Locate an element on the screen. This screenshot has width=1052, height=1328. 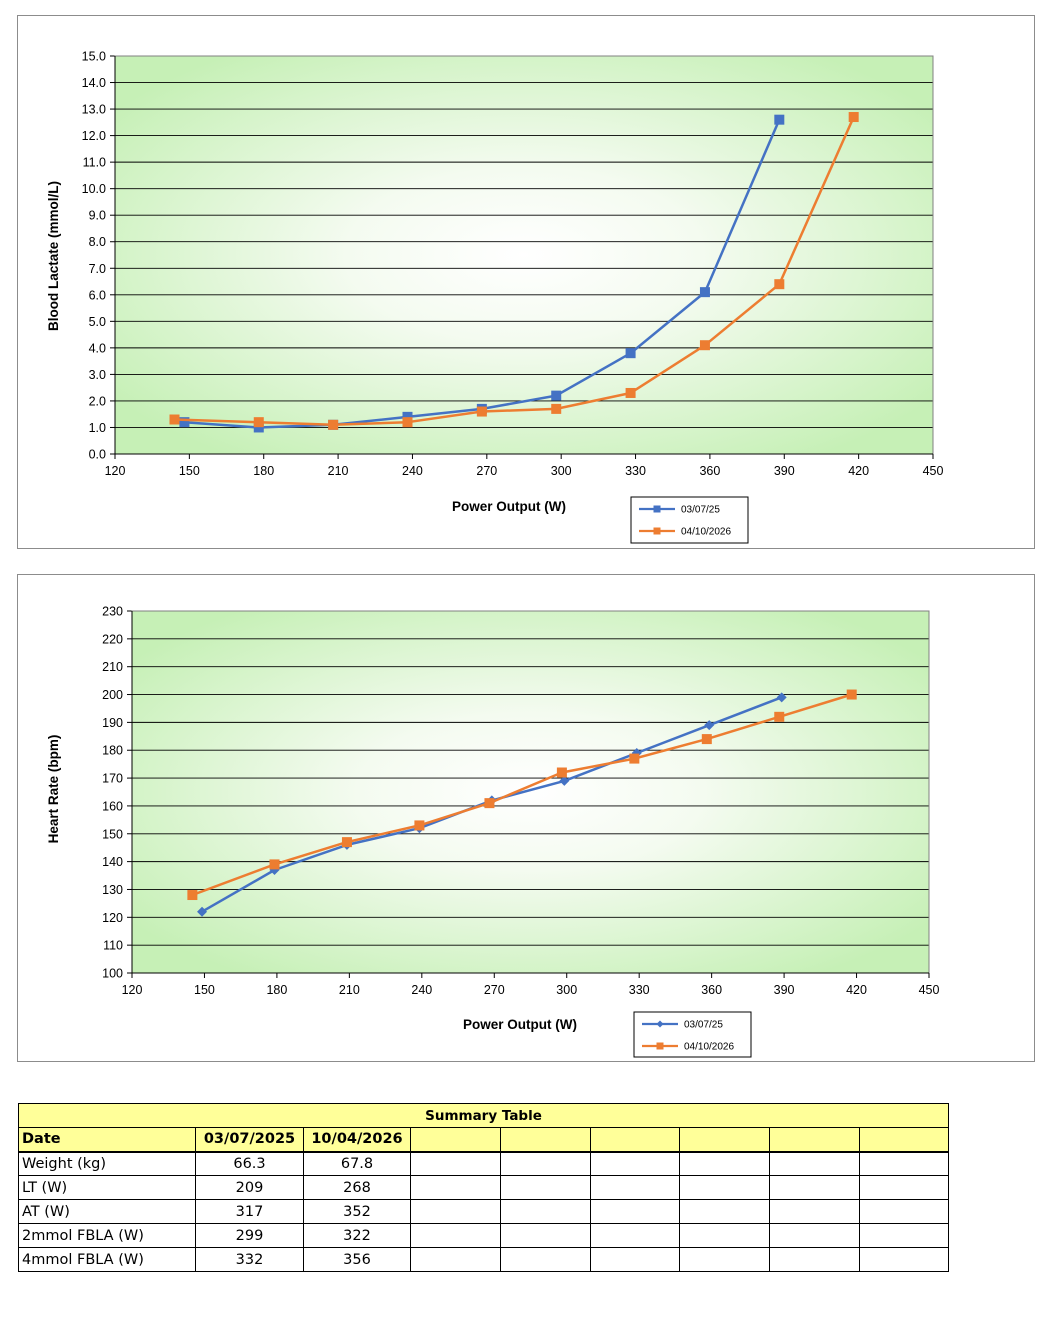
table-row: 4mmol FBLA (W) 332 356 is located at coordinates (483, 1259).